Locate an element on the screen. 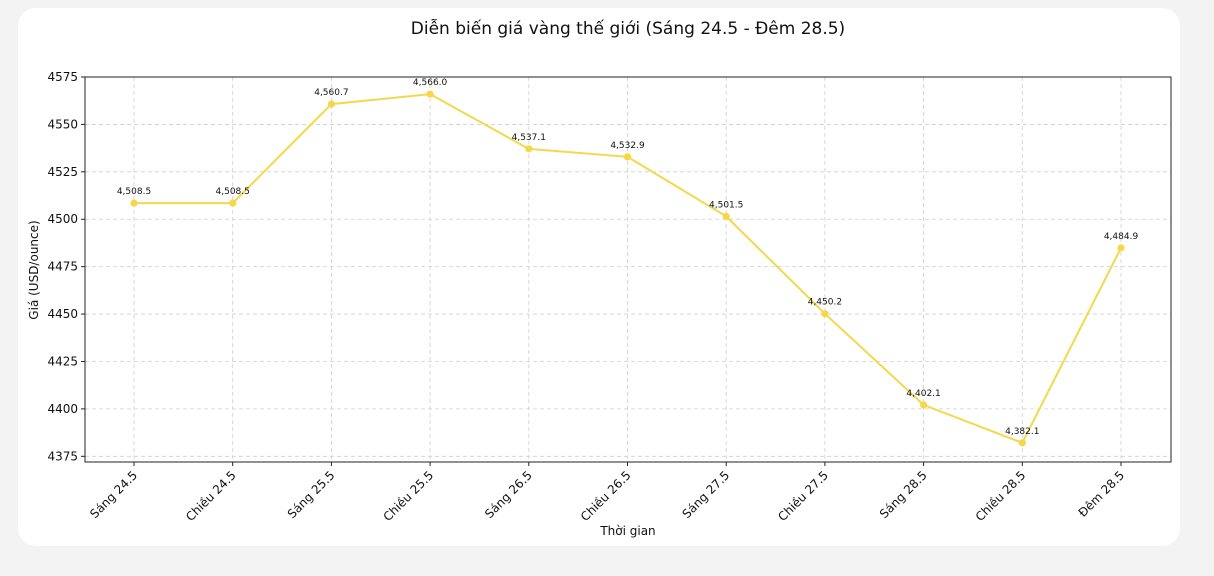  data-label: 4,402.1 is located at coordinates (923, 394).